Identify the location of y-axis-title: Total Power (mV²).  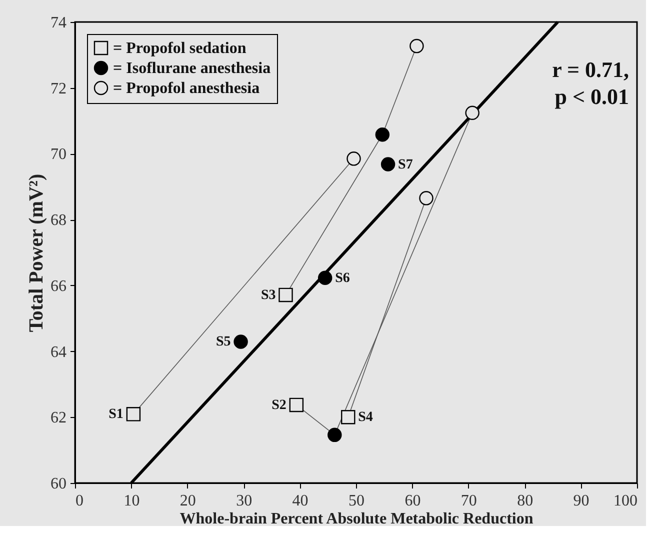
(37, 253).